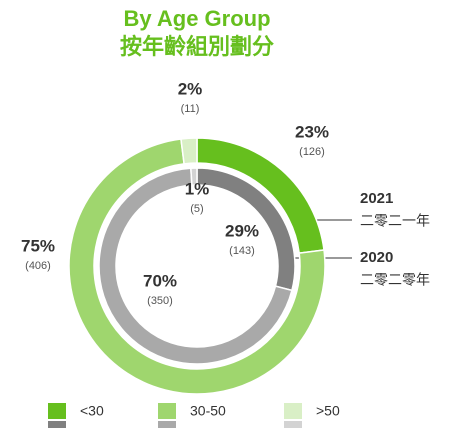 The height and width of the screenshot is (430, 459). What do you see at coordinates (395, 221) in the screenshot?
I see `series-label: 二零二一年` at bounding box center [395, 221].